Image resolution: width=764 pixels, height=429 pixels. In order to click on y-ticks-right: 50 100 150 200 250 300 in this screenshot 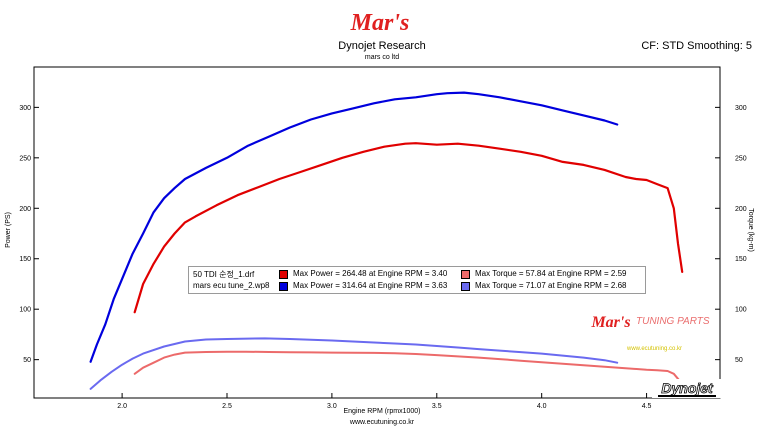, I will do `click(731, 234)`.